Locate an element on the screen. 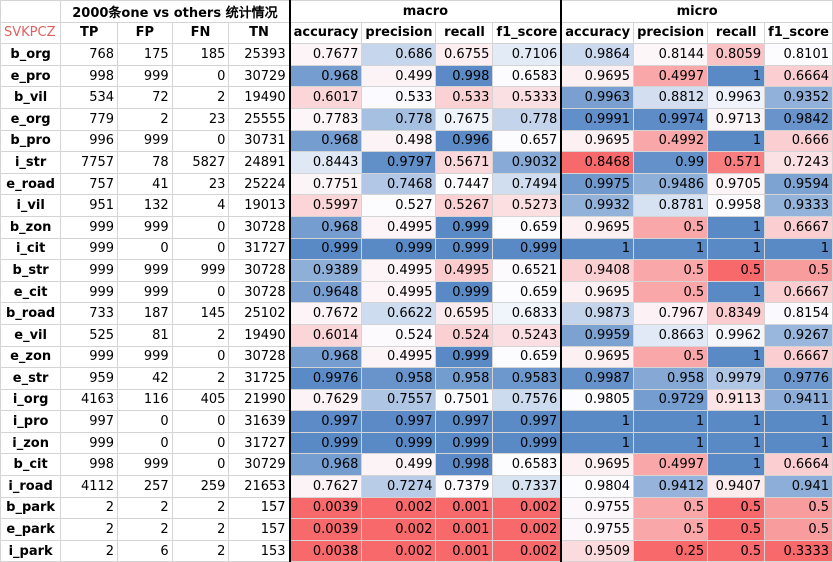  tn-cell: 19490 is located at coordinates (259, 97).